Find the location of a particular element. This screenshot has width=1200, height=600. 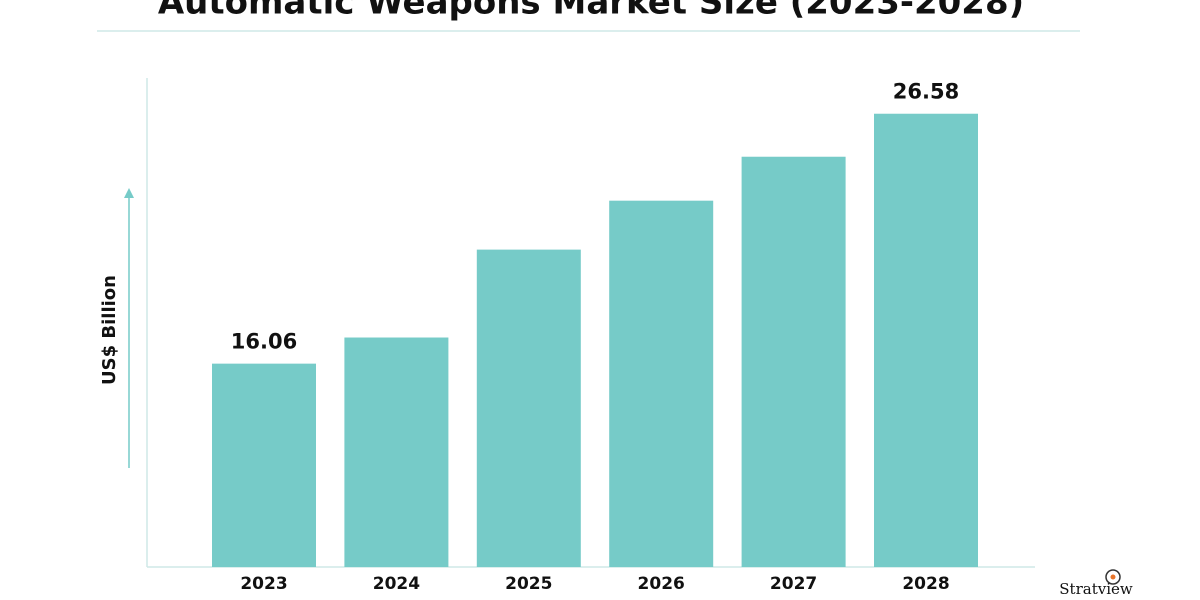

x-tick-label: 2024 is located at coordinates (396, 584).